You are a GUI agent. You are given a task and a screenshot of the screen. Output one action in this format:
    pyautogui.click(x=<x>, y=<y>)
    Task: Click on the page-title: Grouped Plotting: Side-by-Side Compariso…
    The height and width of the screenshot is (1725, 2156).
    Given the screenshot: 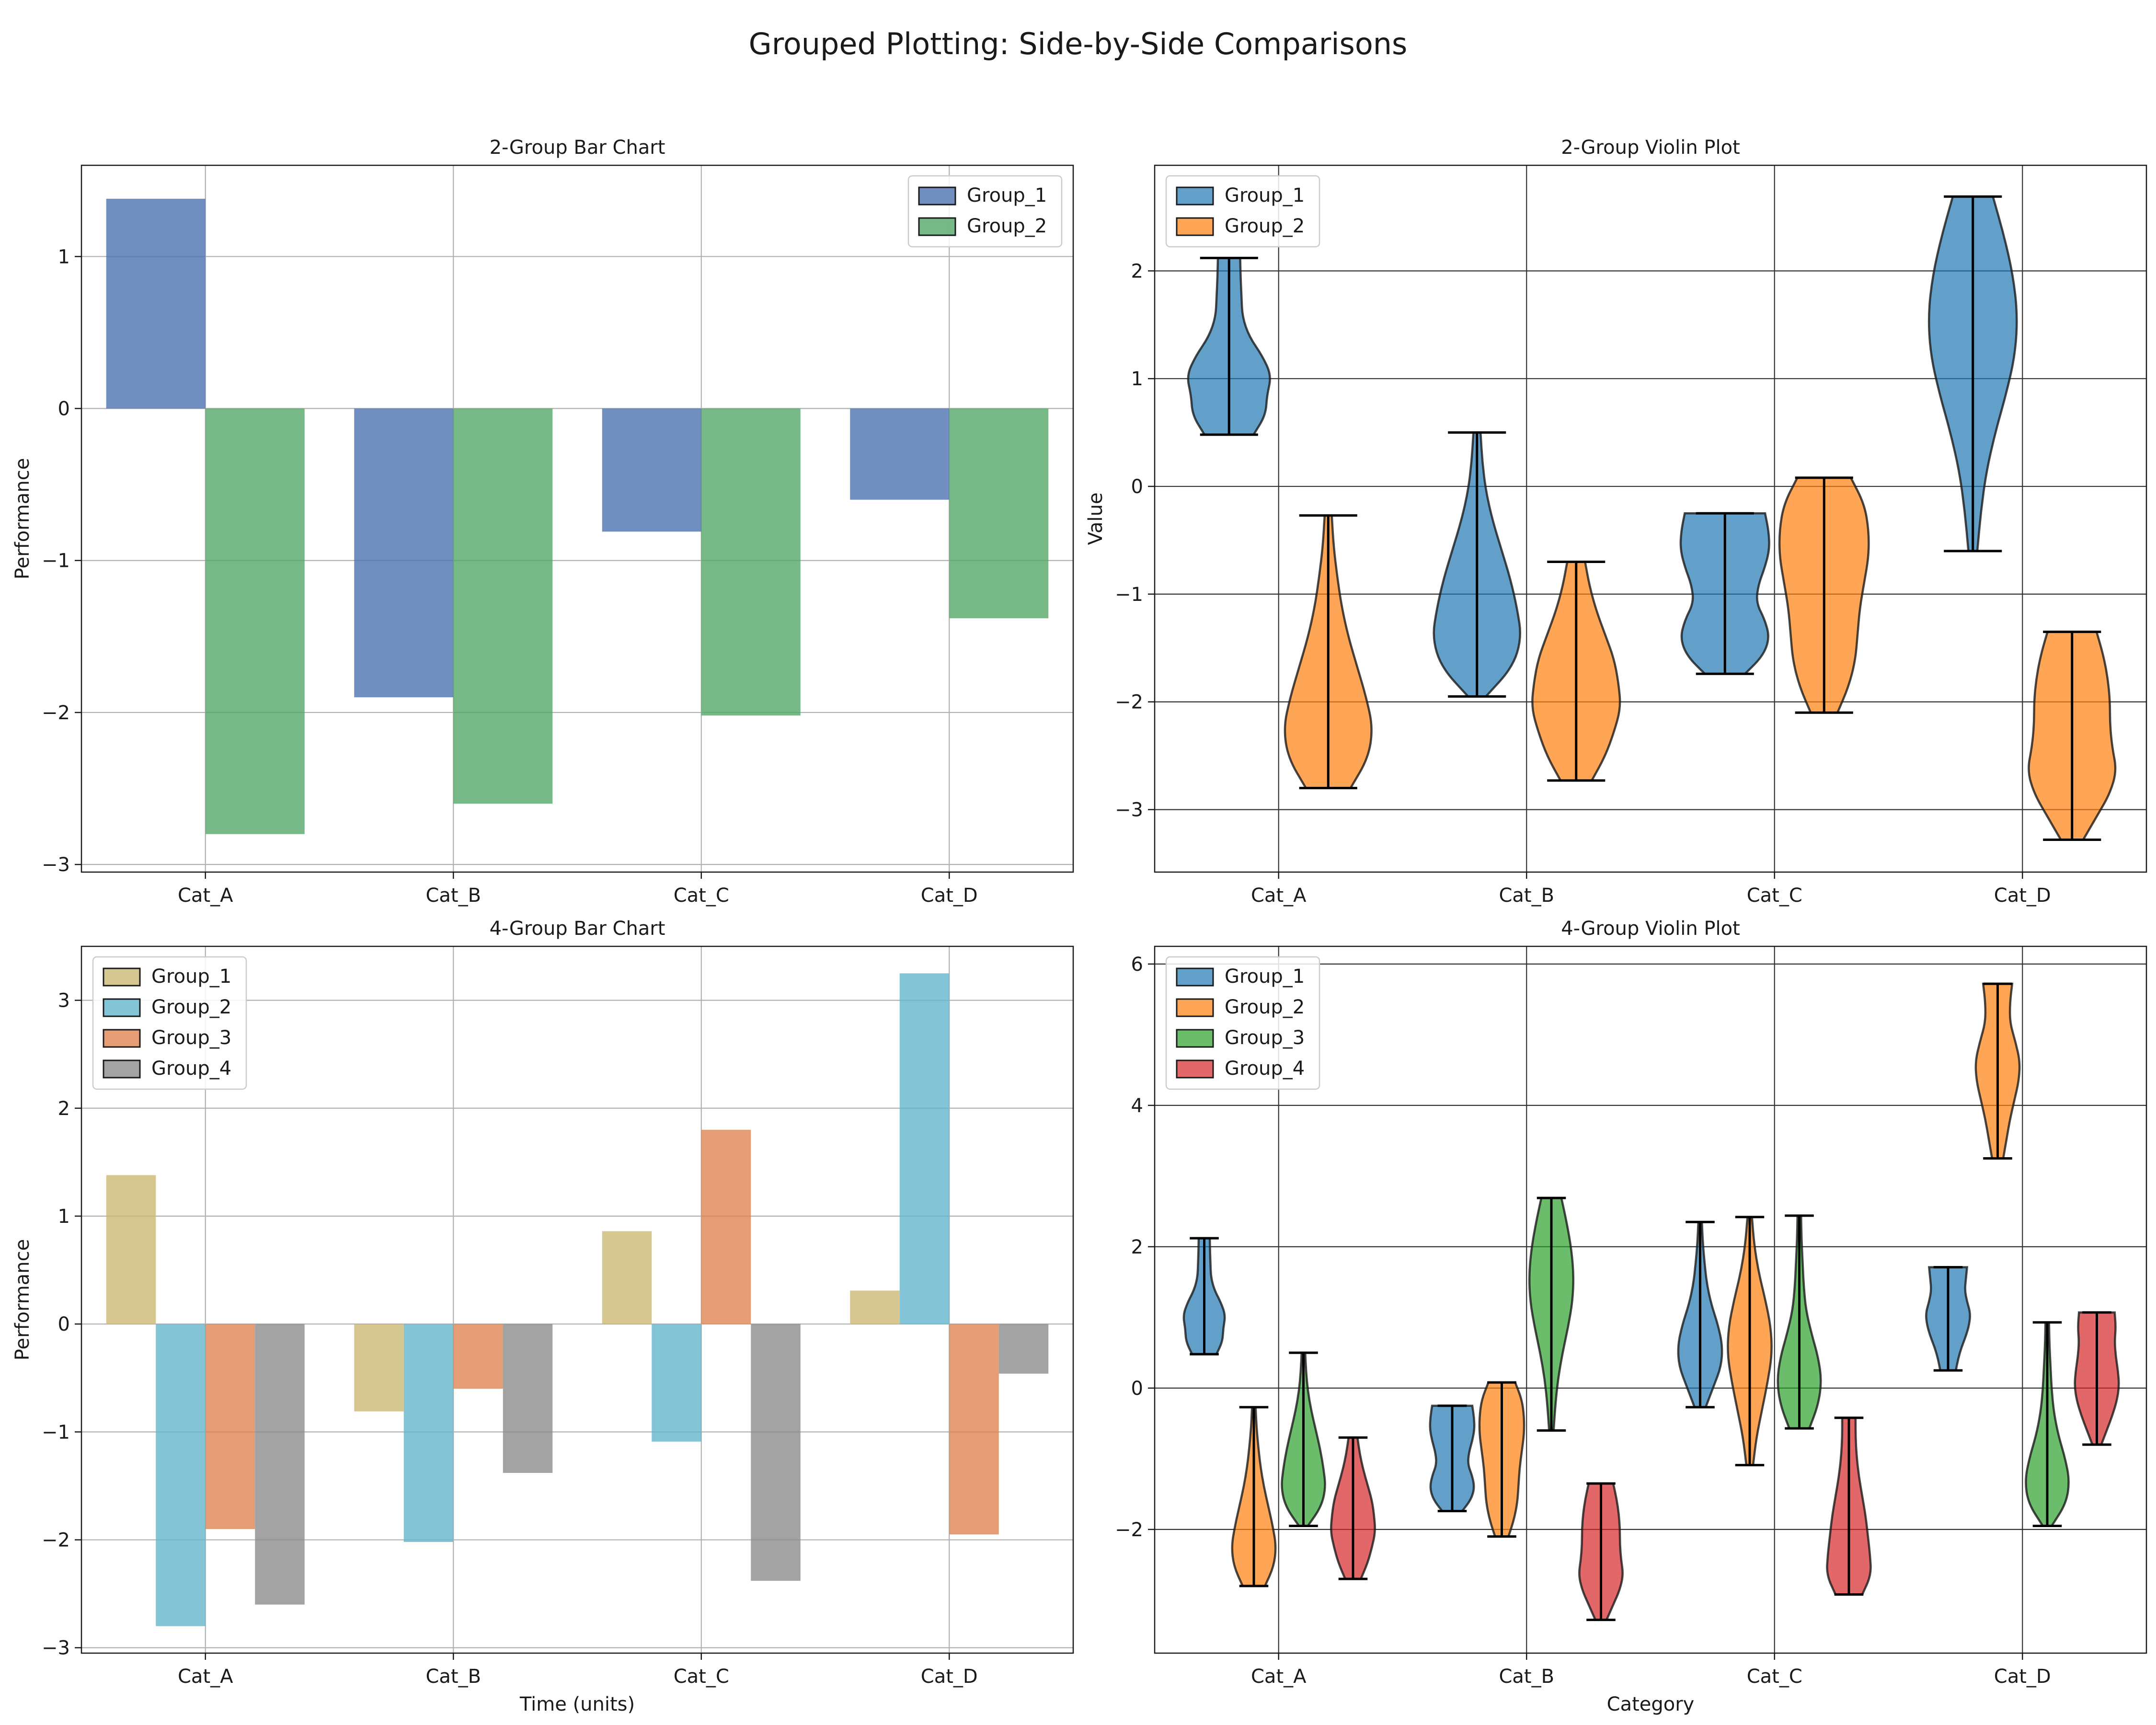 What is the action you would take?
    pyautogui.click(x=1078, y=43)
    